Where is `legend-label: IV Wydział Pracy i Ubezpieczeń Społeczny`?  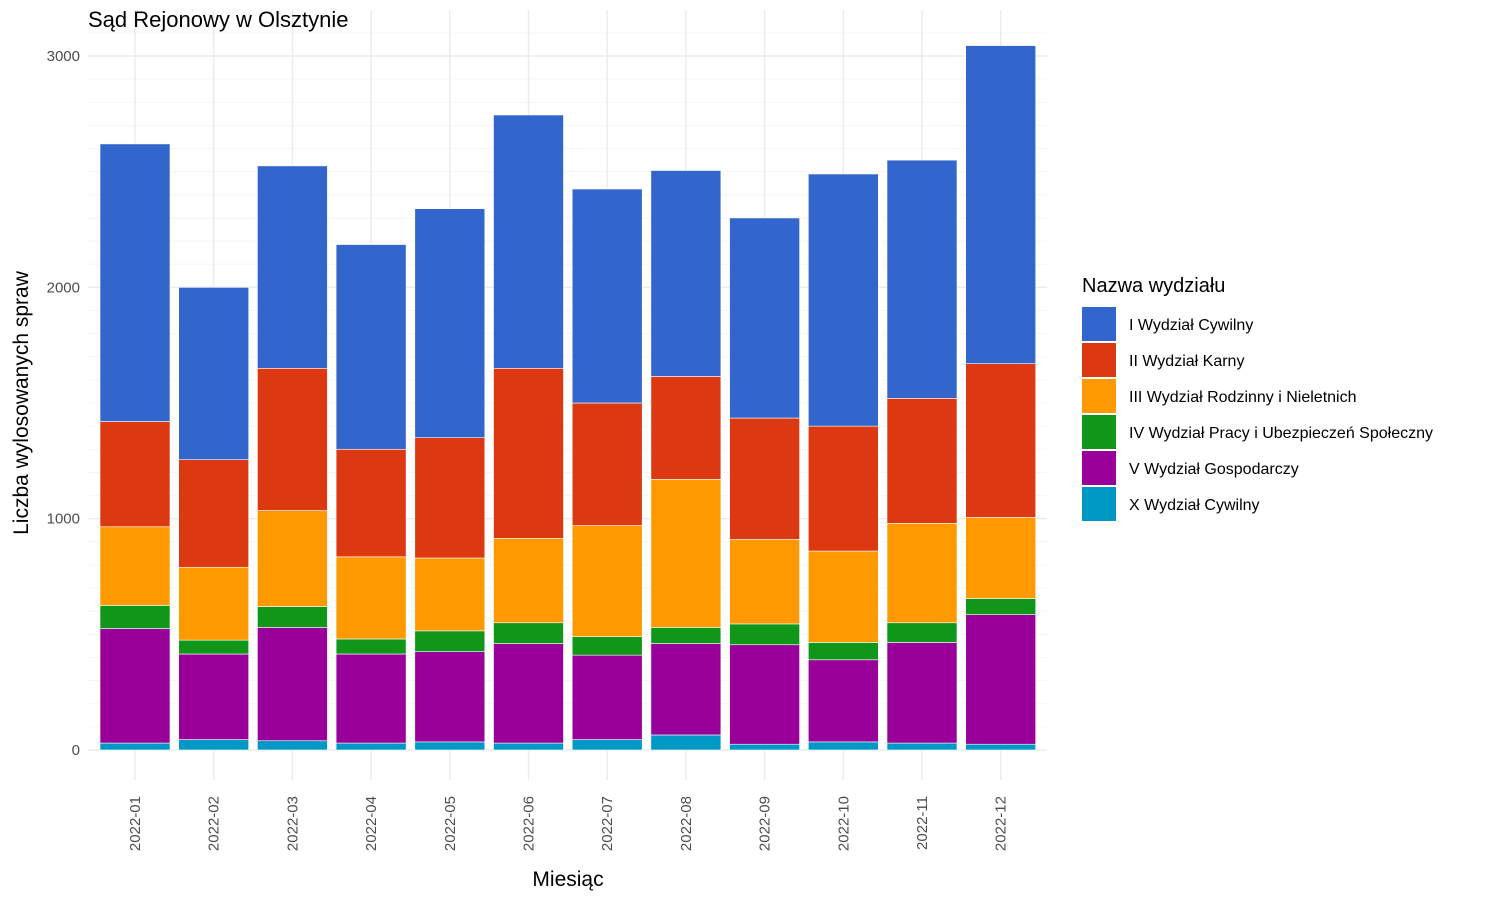 legend-label: IV Wydział Pracy i Ubezpieczeń Społeczny is located at coordinates (1281, 433).